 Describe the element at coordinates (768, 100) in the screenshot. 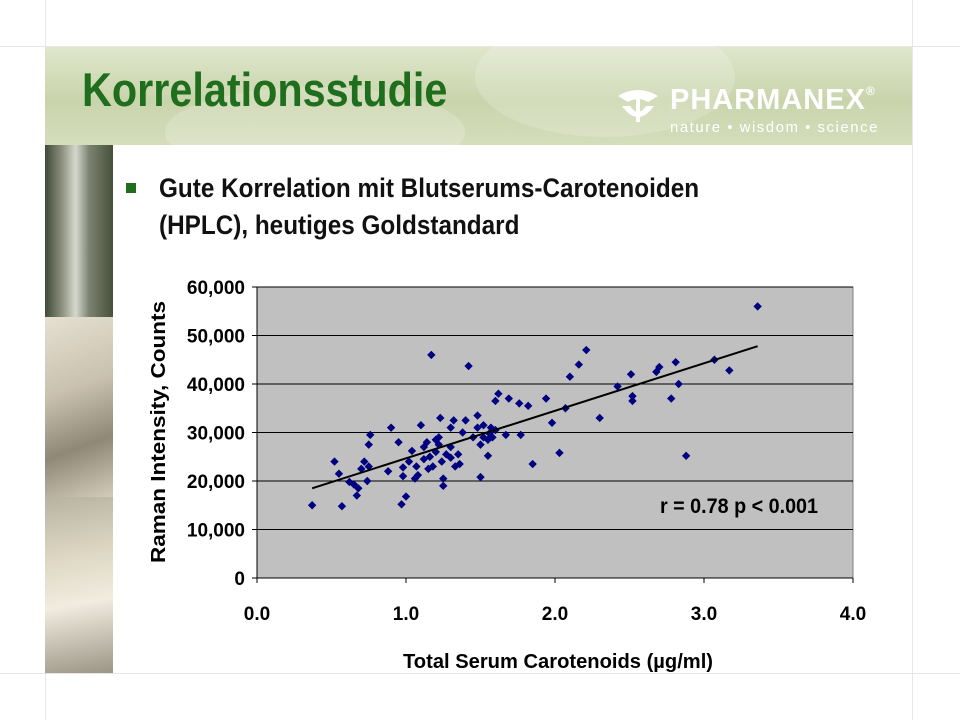

I see `logo-brand: PHARMANEX` at that location.